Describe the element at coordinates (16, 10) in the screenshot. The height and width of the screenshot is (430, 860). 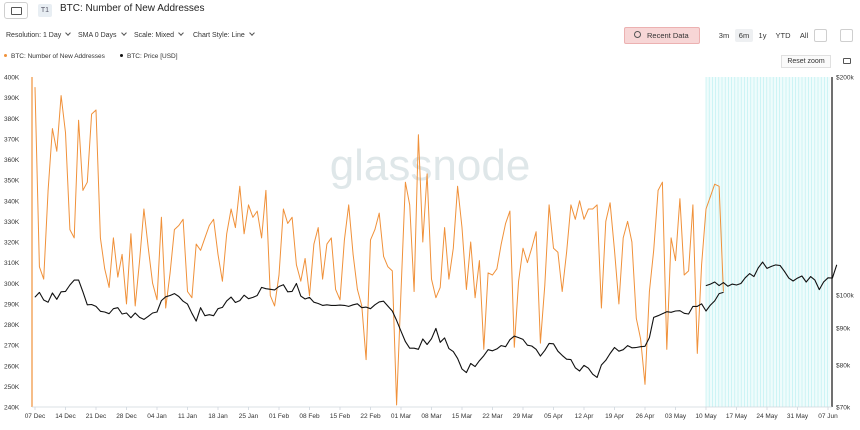
I see `sidebar-toggle-button` at that location.